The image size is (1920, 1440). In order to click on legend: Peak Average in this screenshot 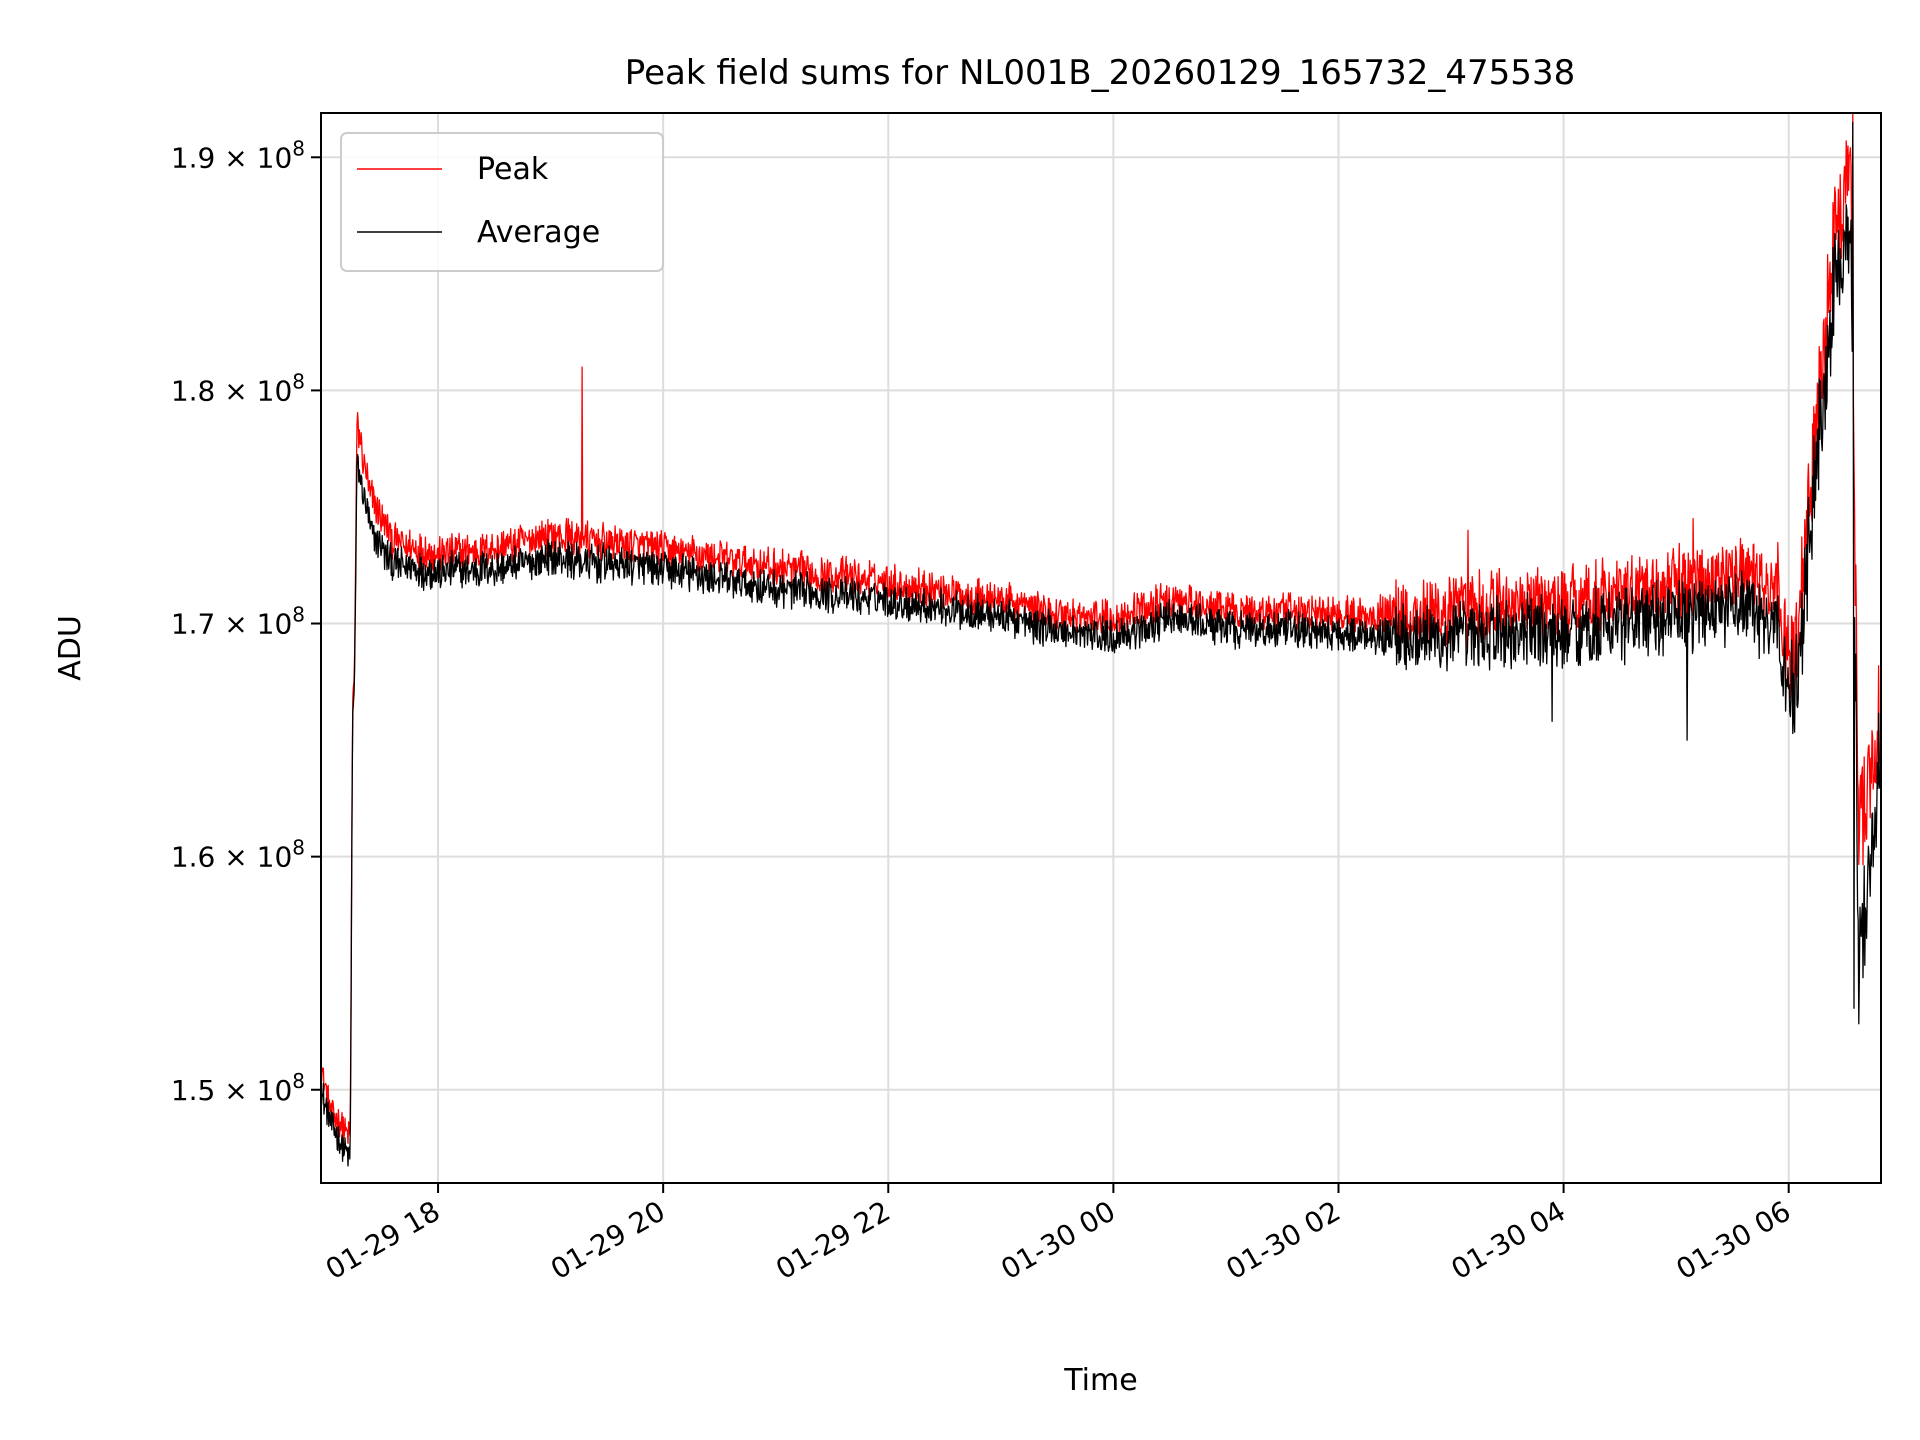, I will do `click(502, 202)`.